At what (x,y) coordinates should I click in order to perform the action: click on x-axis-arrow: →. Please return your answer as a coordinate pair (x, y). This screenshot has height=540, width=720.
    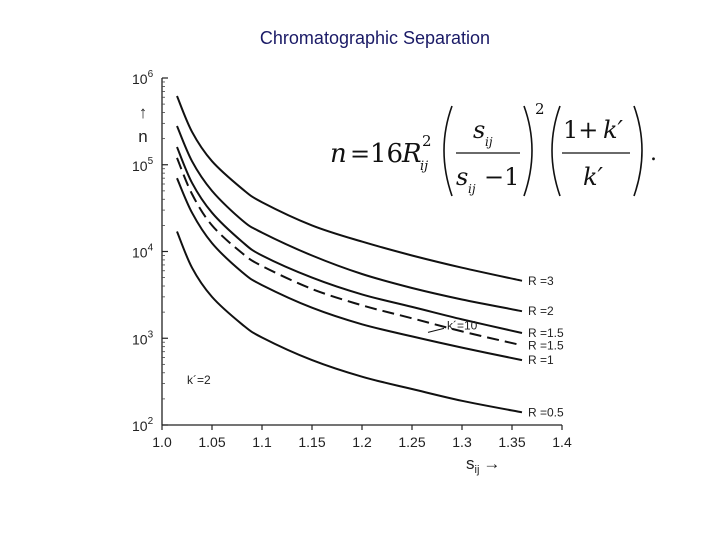
    Looking at the image, I should click on (491, 463).